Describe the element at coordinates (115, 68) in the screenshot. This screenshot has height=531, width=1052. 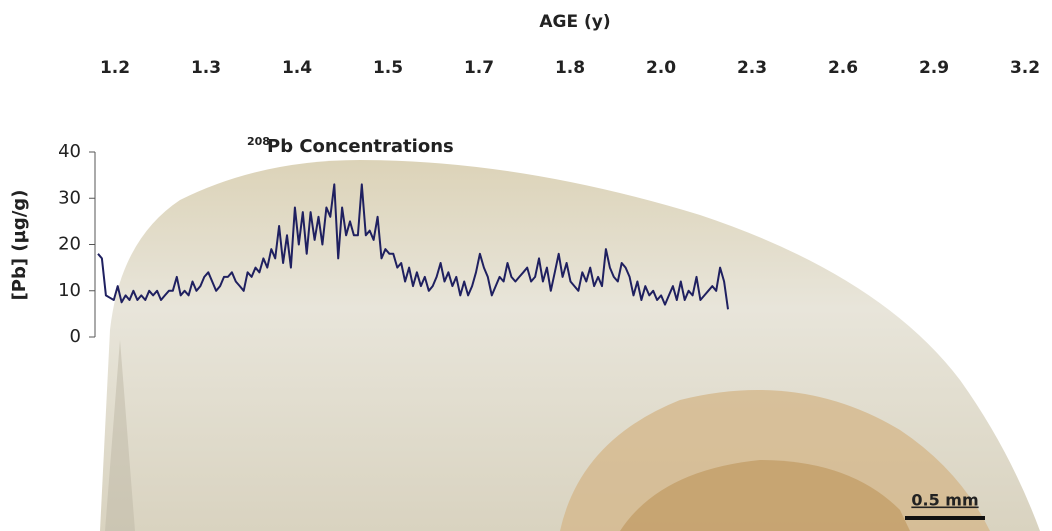
I see `top-tick-label: 1.2` at that location.